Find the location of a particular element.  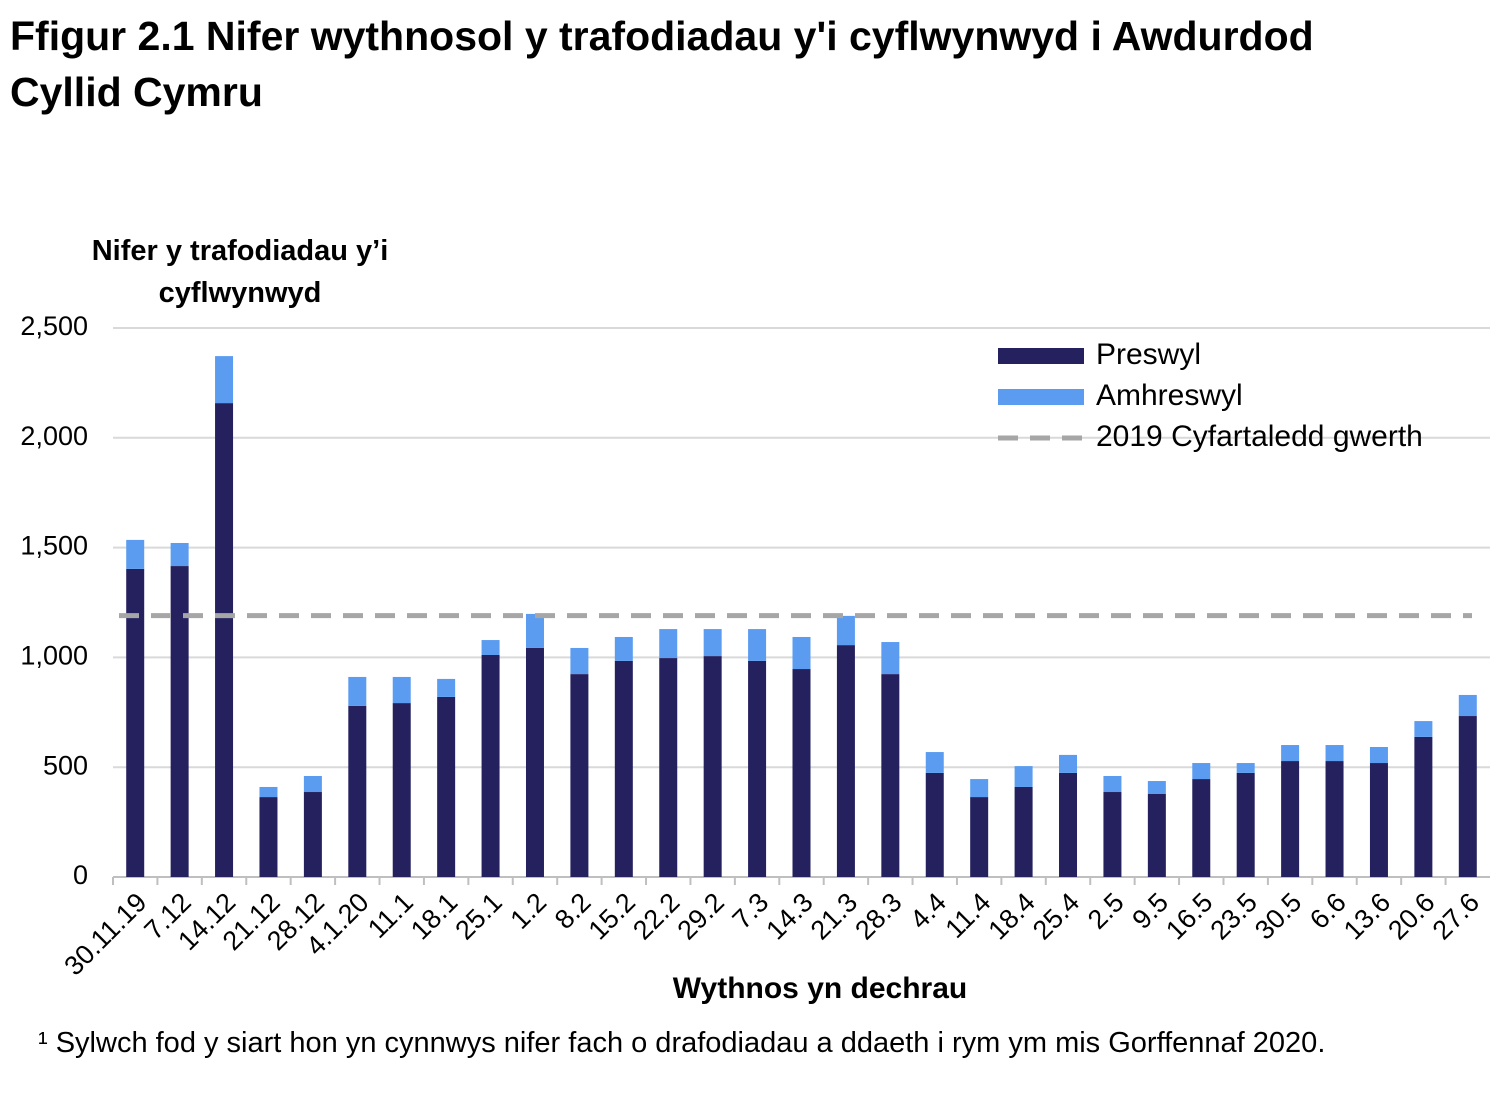

x-tick-label: 15.2 is located at coordinates (612, 916).